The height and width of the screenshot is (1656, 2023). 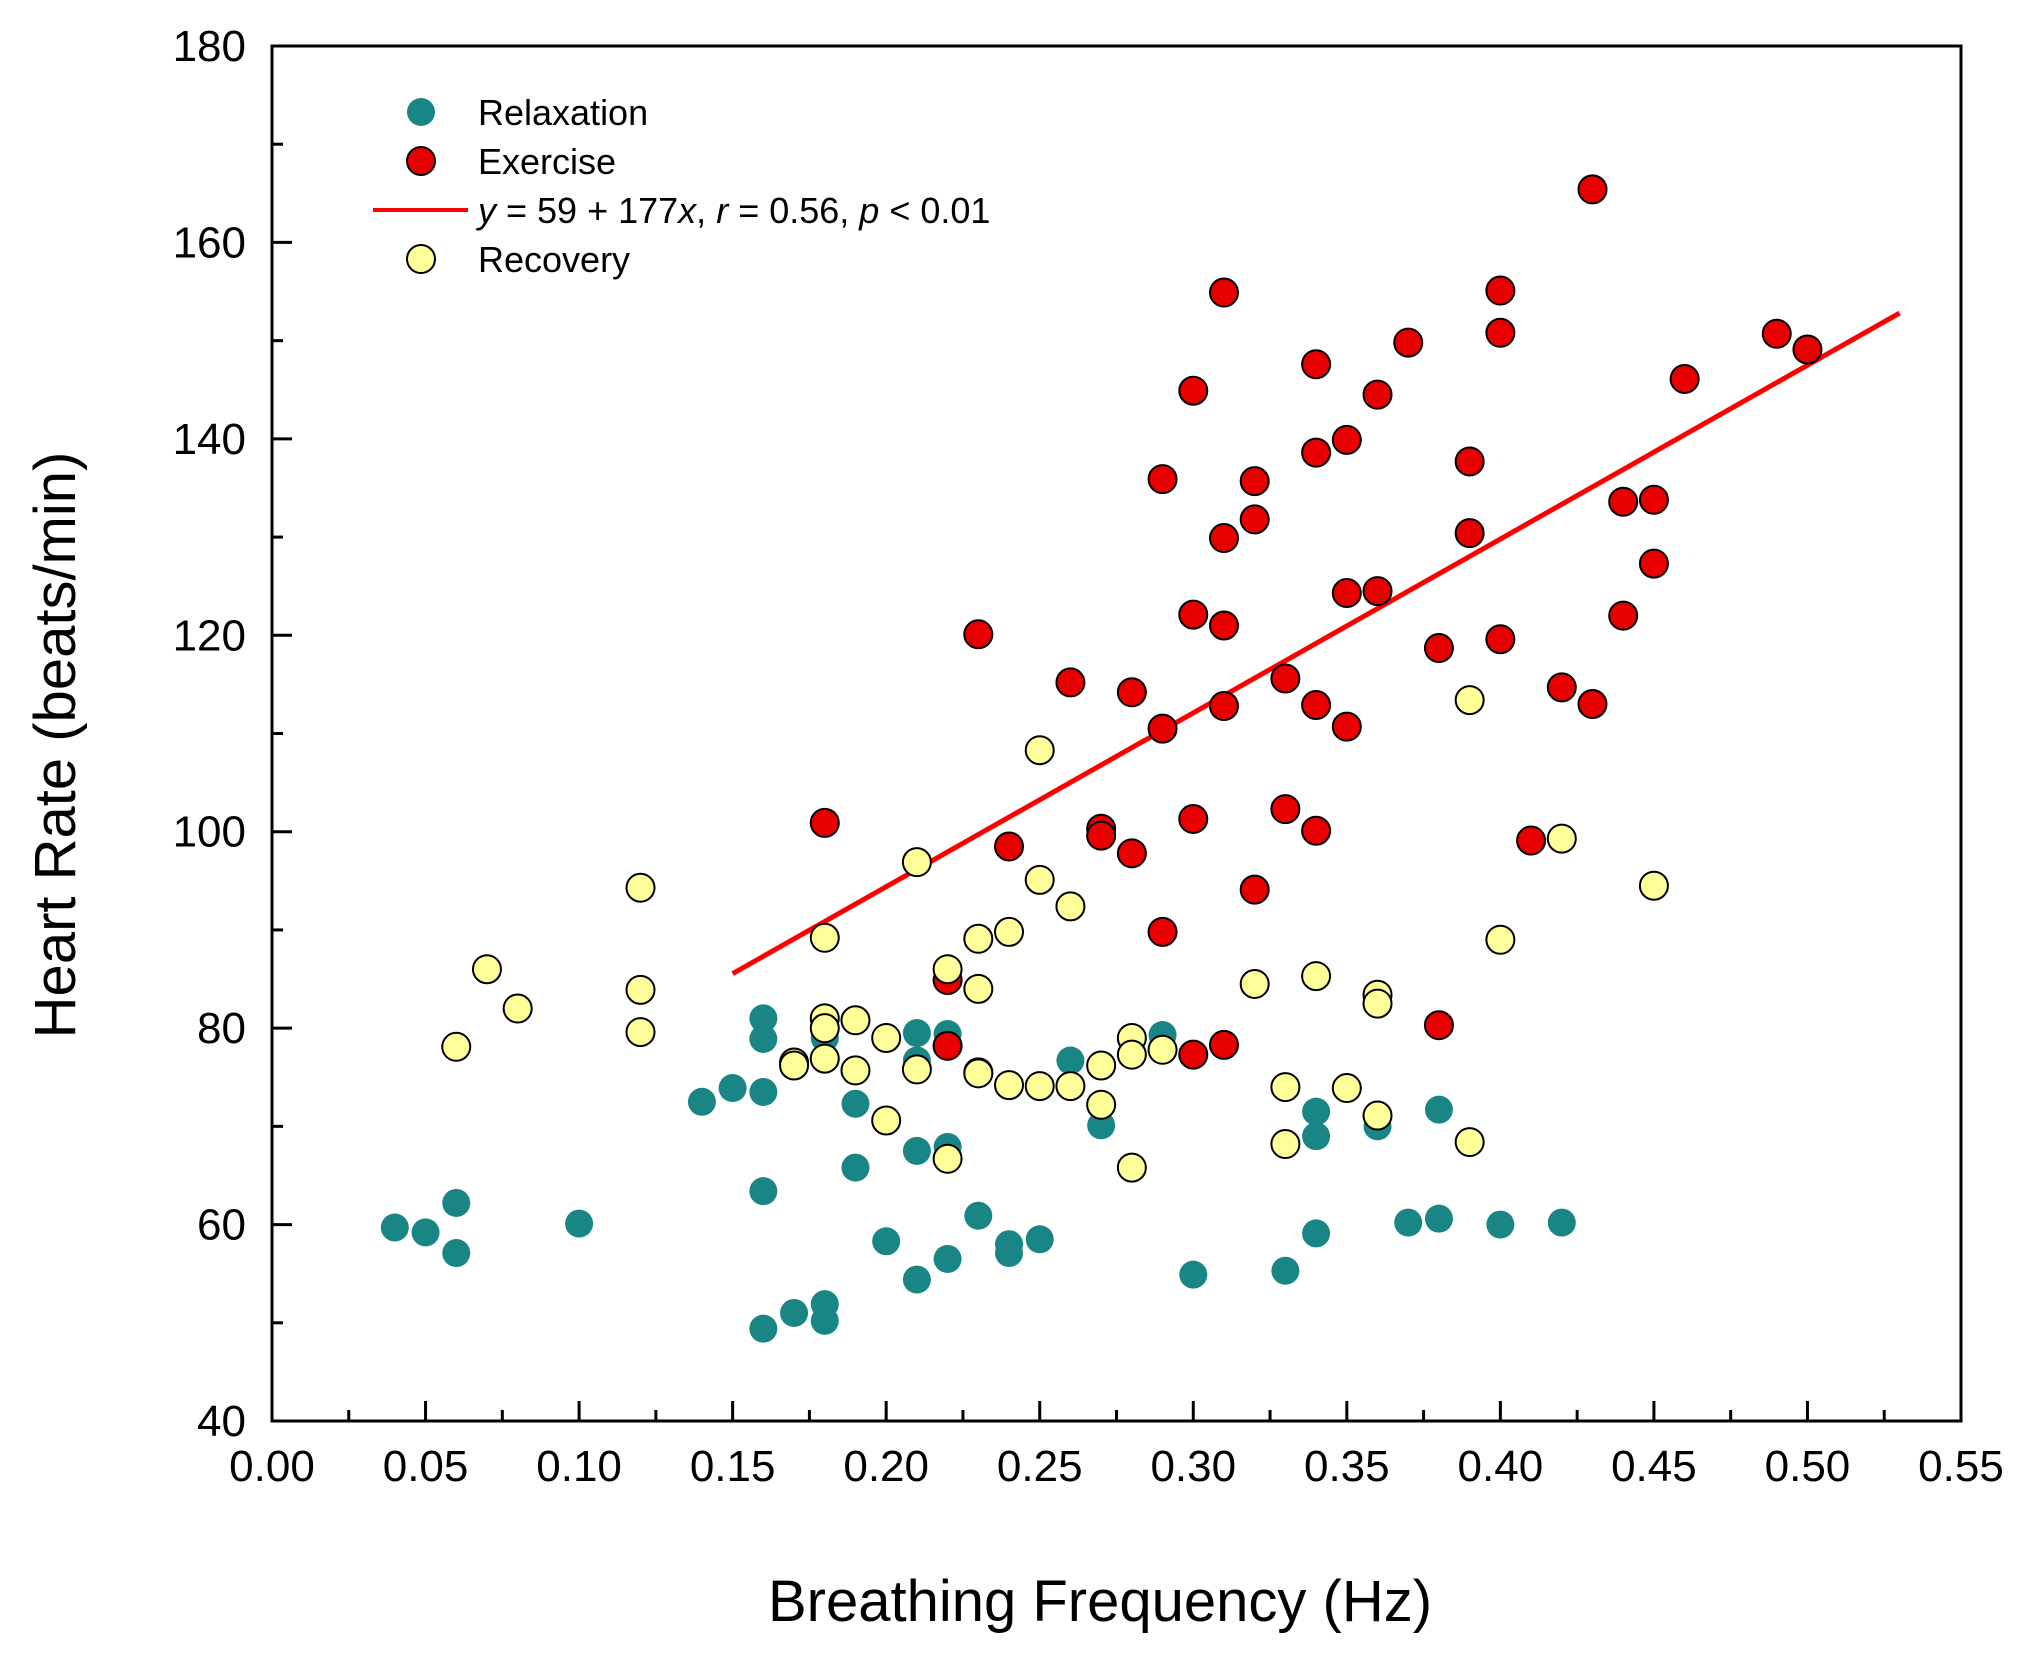 I want to click on x-tick-label: 0.05, so click(x=426, y=1466).